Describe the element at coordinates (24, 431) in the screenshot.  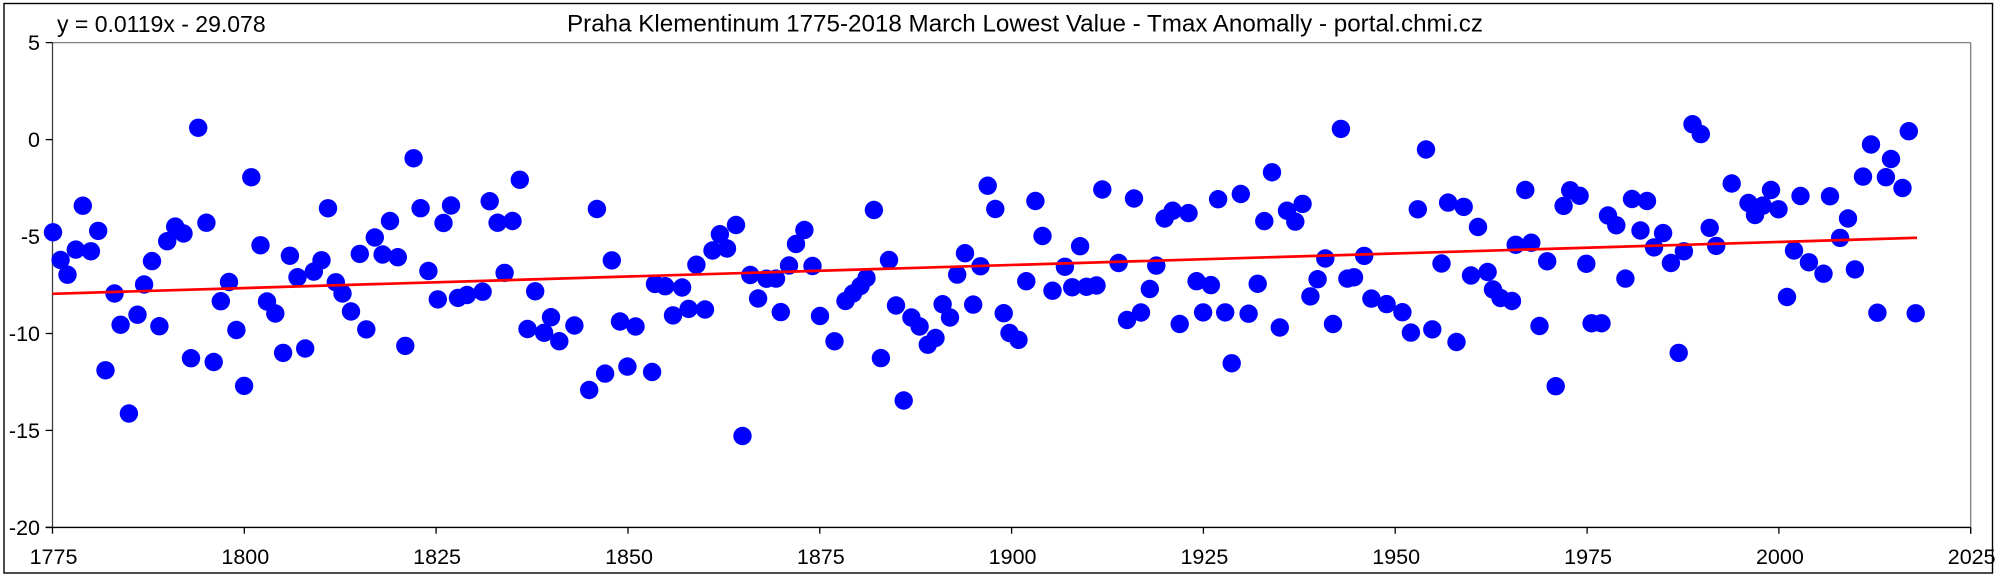
I see `svg-text: -15` at that location.